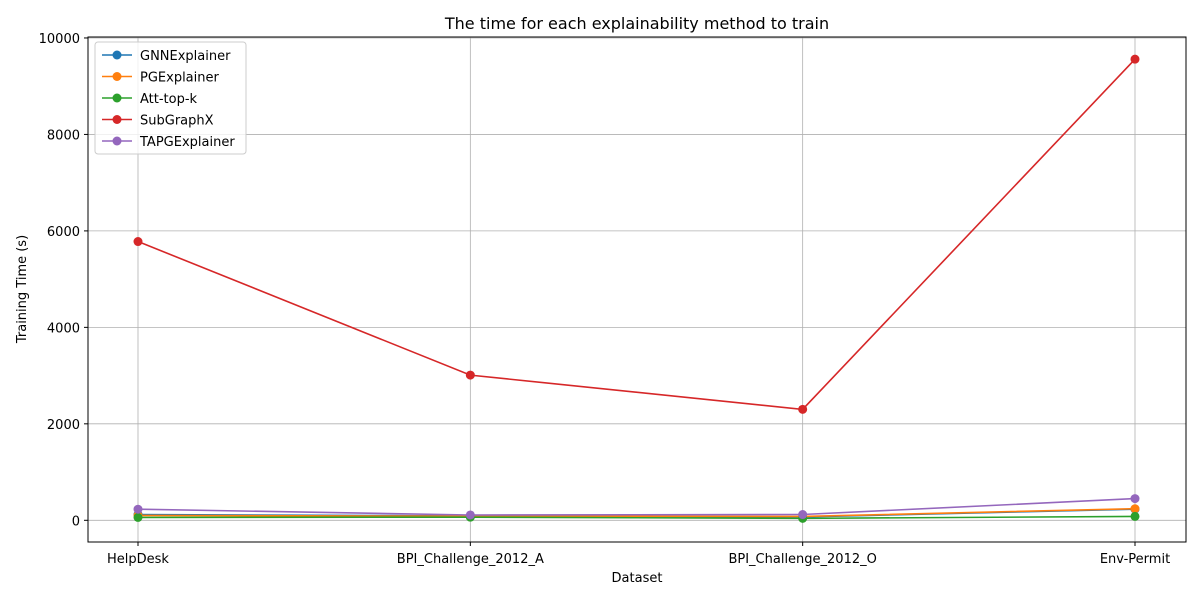 This screenshot has height=604, width=1200. I want to click on legend-label: PGExplainer, so click(179, 78).